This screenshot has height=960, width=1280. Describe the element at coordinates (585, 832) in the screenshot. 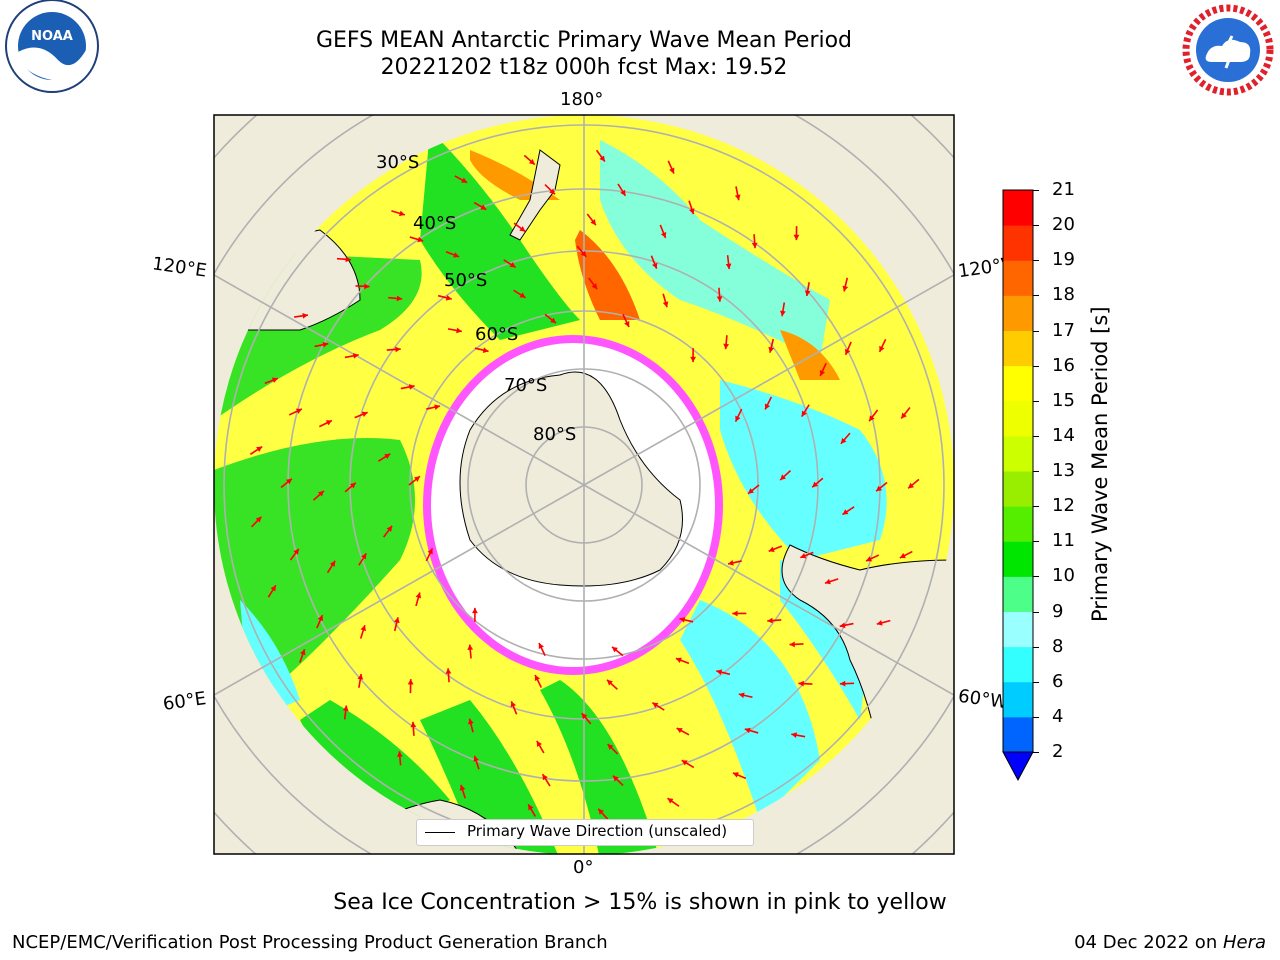

I see `map-legend: Primary Wave Direction (unscaled)` at that location.